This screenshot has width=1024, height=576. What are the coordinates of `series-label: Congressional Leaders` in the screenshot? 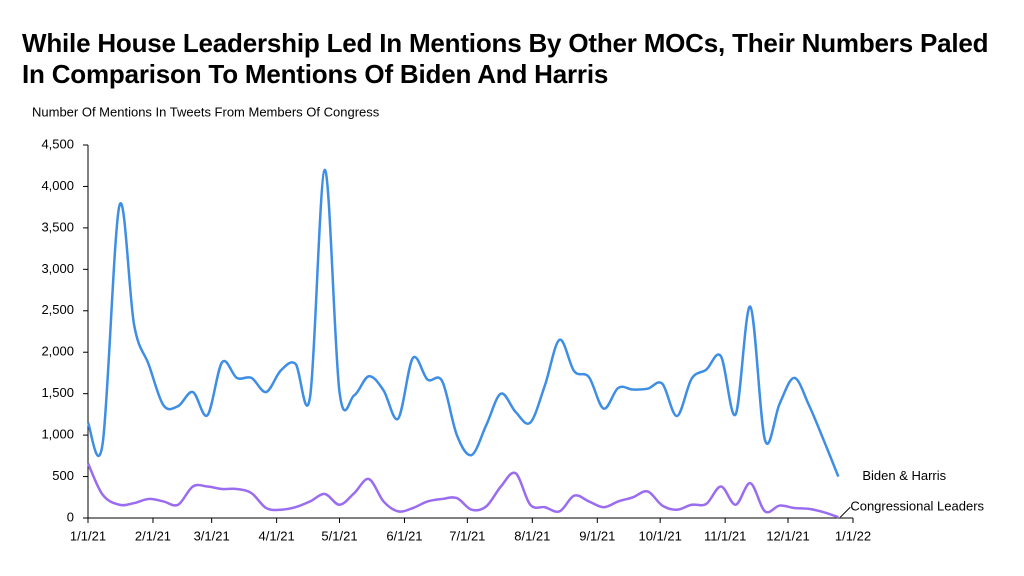 It's located at (917, 506).